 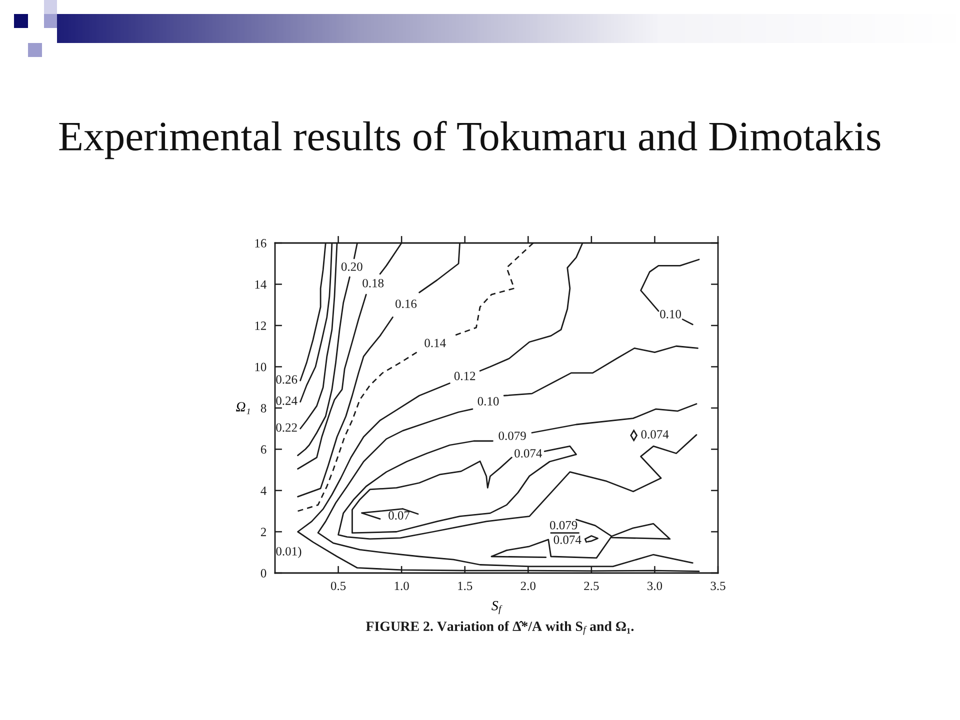 I want to click on series-label: 0.14, so click(x=435, y=343).